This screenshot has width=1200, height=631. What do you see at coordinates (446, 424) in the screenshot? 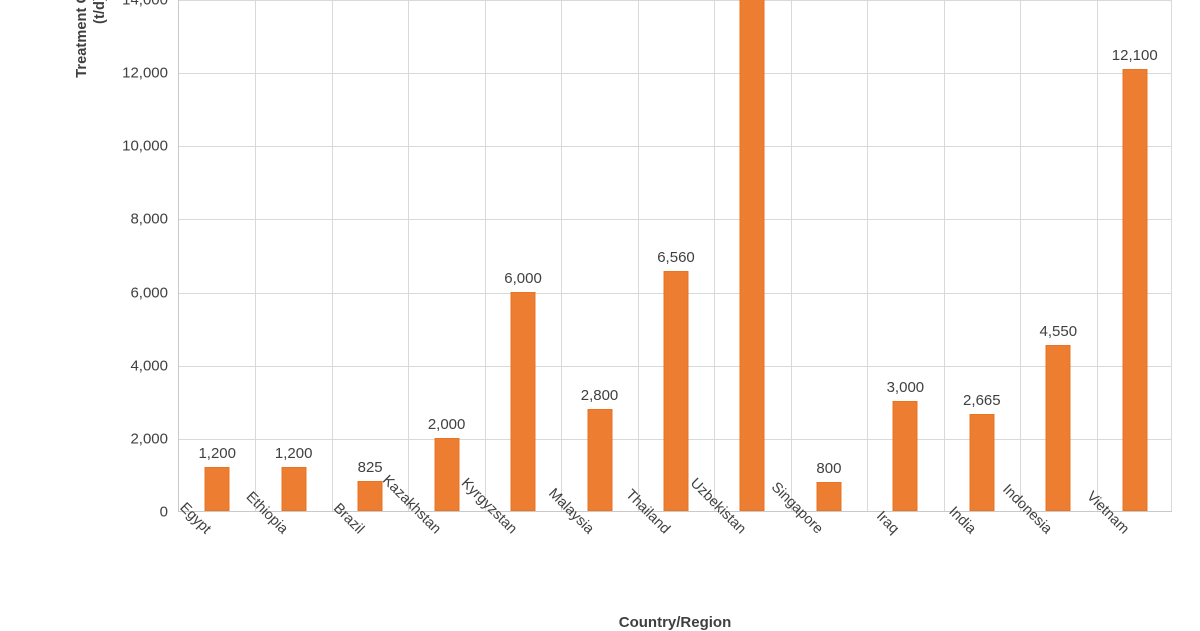
I see `bar-value-label: 2,000` at bounding box center [446, 424].